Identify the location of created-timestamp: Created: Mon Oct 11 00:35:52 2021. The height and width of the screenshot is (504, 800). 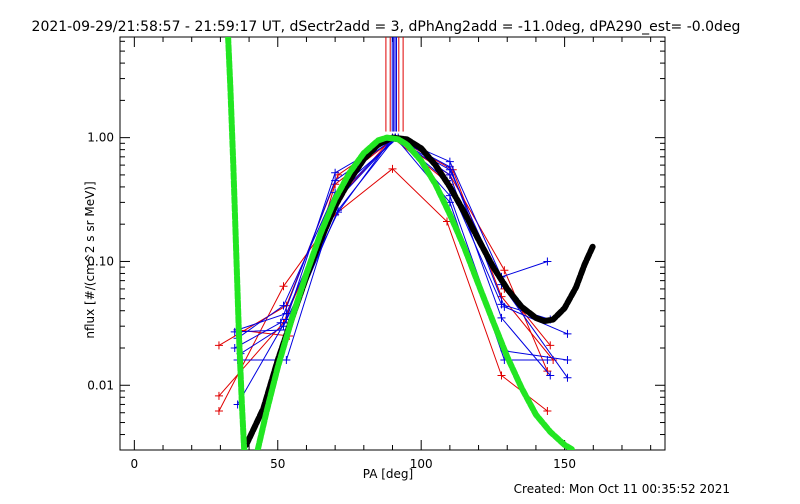
(622, 489).